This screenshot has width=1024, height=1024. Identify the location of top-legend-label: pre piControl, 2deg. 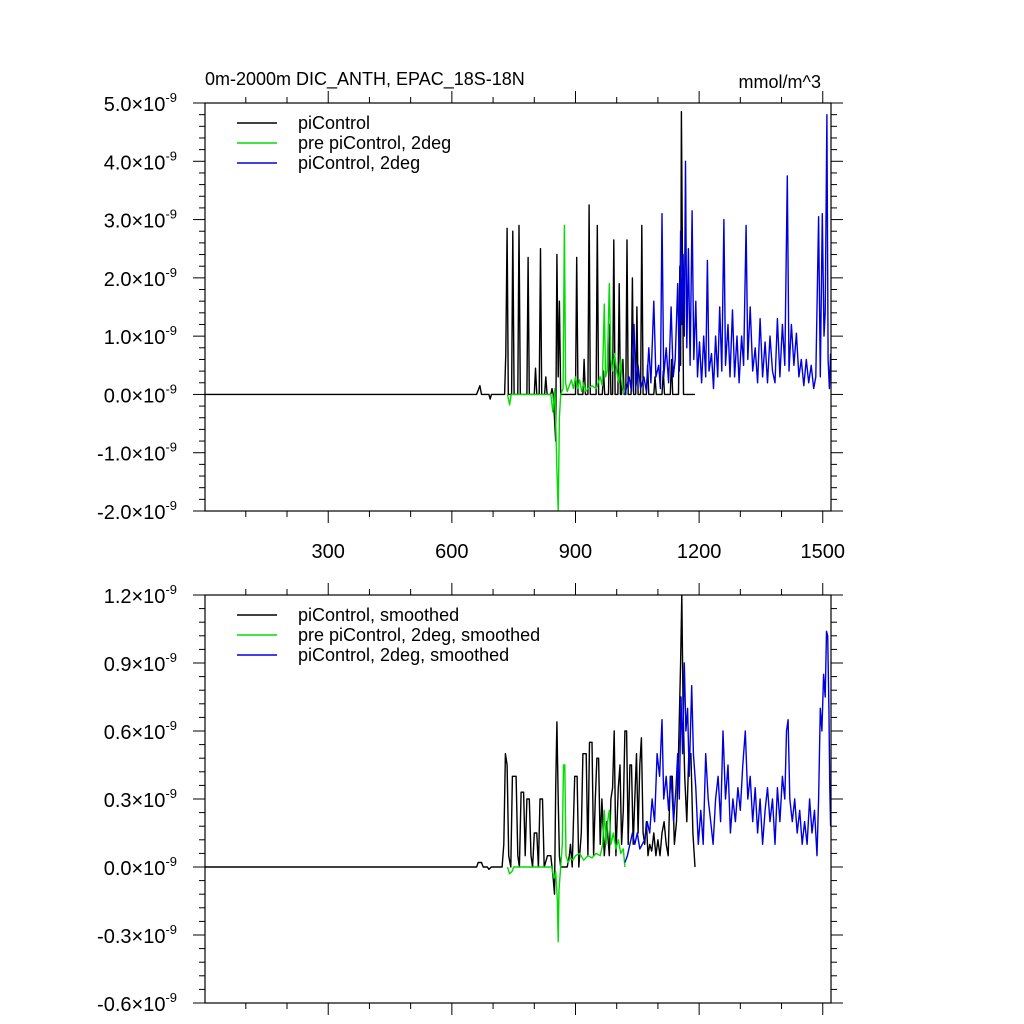
(374, 143).